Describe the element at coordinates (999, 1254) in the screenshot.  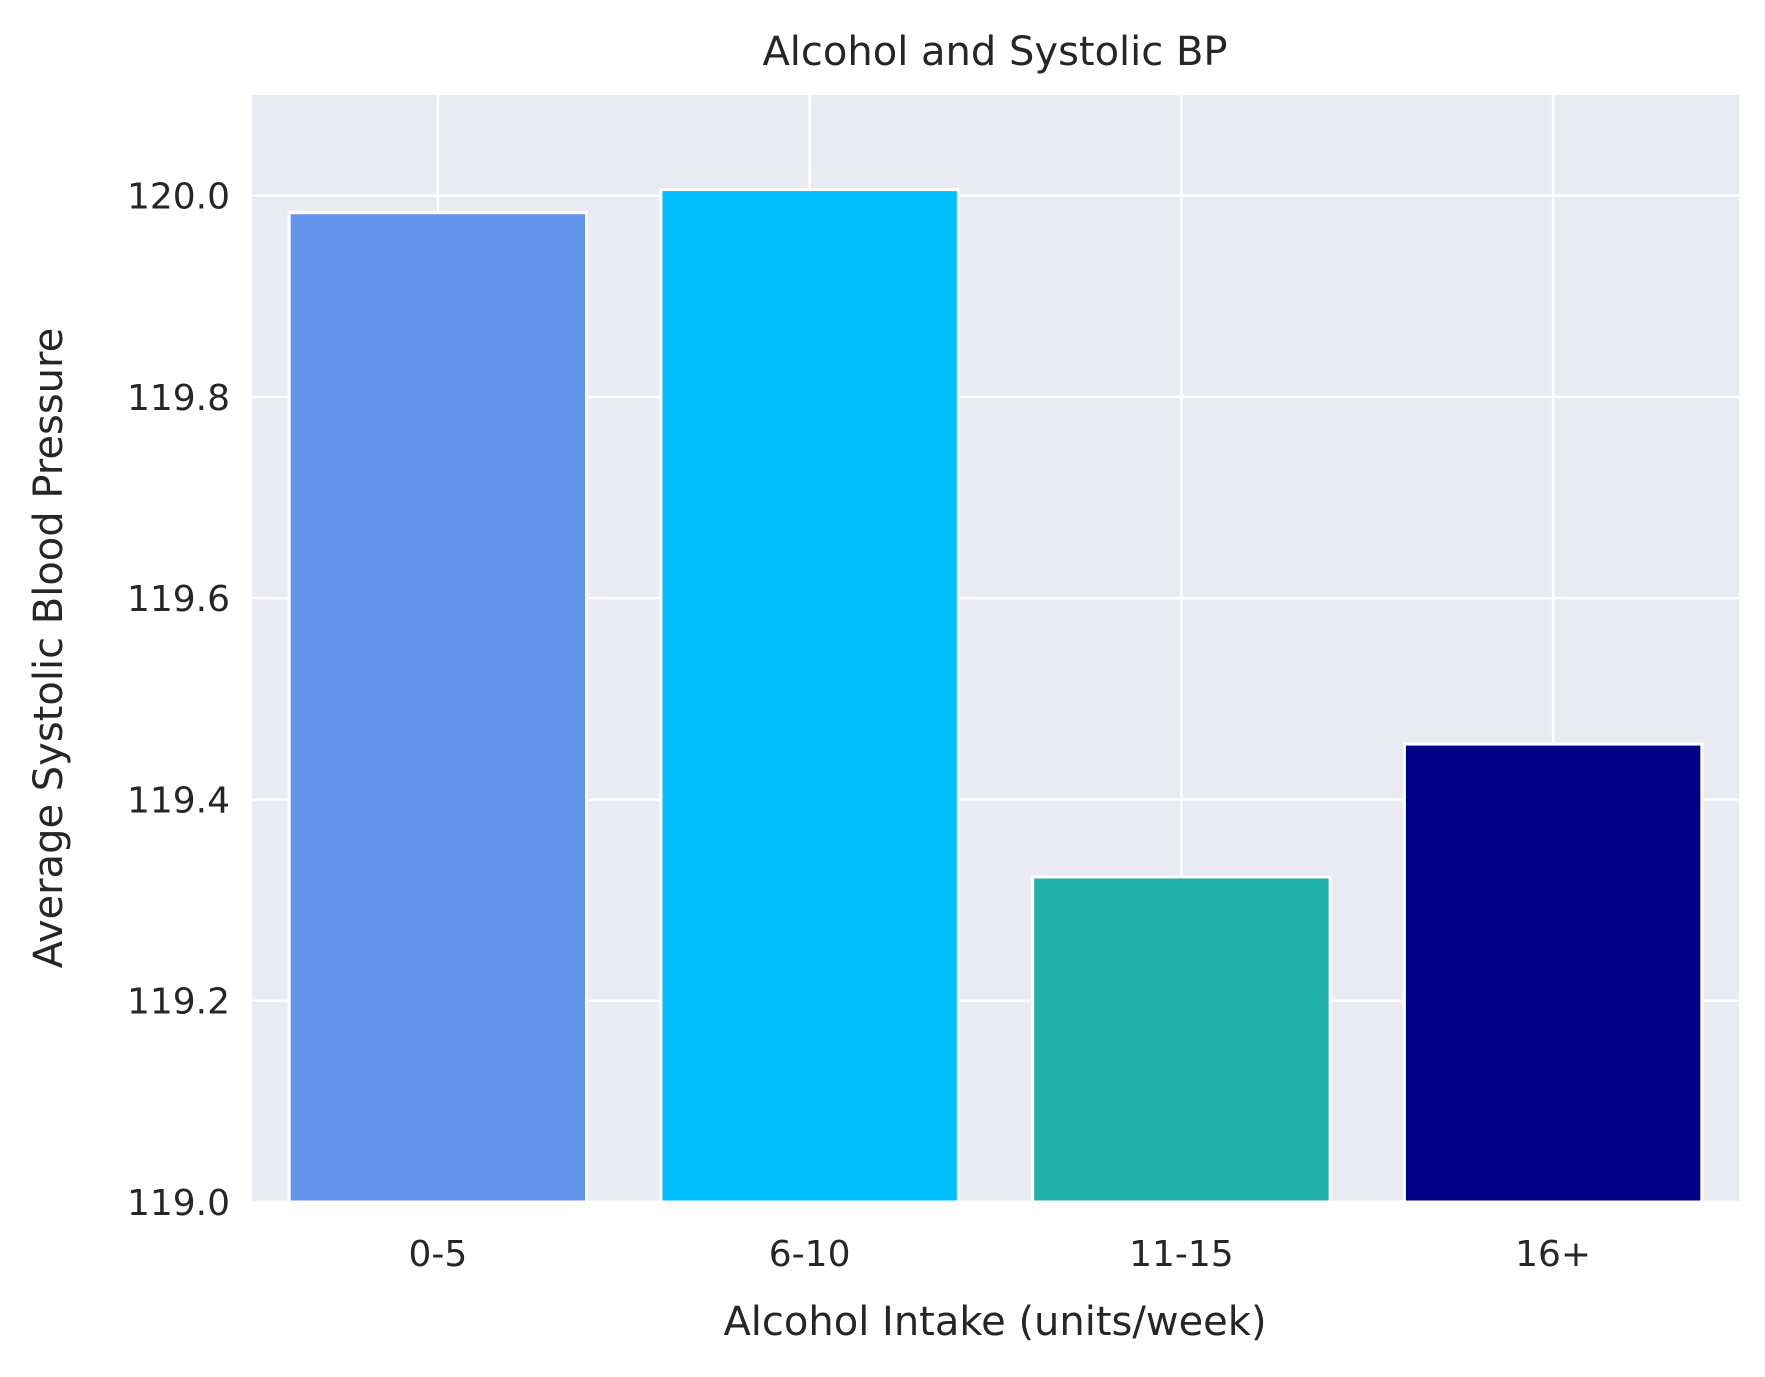
I see `x-axis-ticks: 0-5 6-10 11-15 16+` at that location.